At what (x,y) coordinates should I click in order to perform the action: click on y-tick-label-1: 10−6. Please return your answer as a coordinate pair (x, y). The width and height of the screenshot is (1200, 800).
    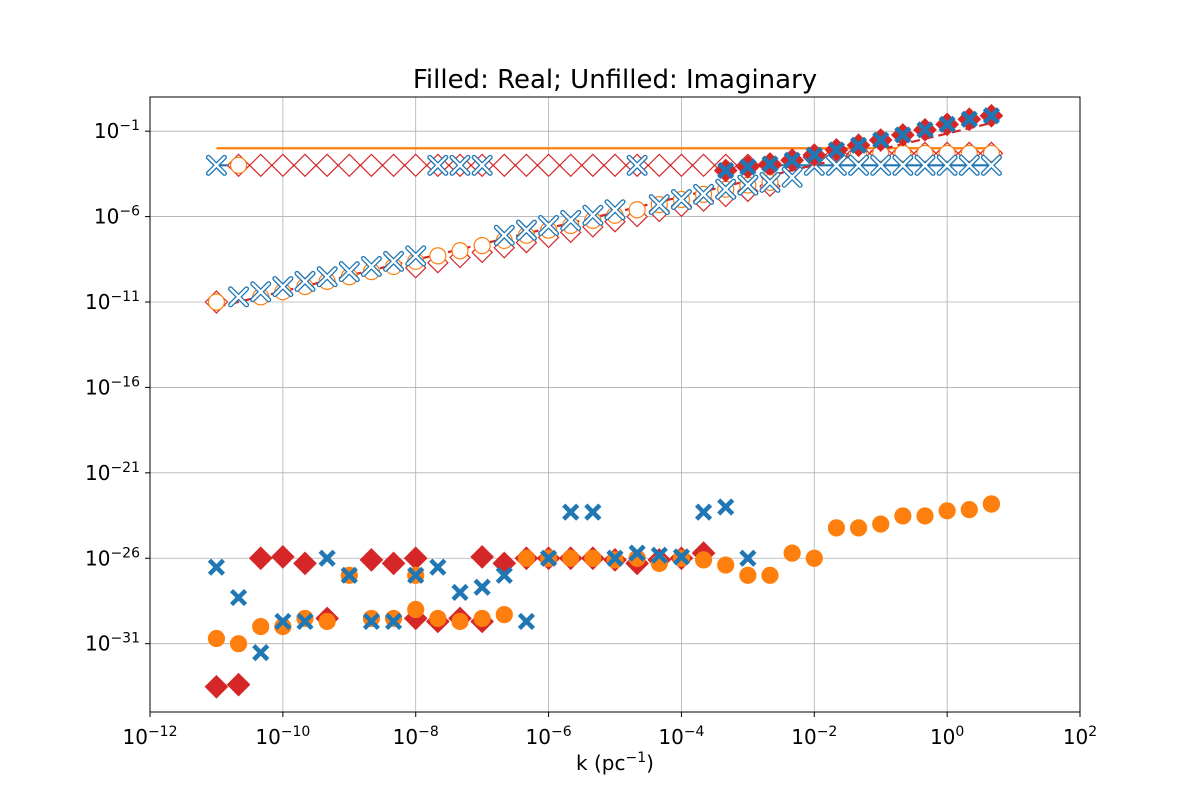
    Looking at the image, I should click on (117, 216).